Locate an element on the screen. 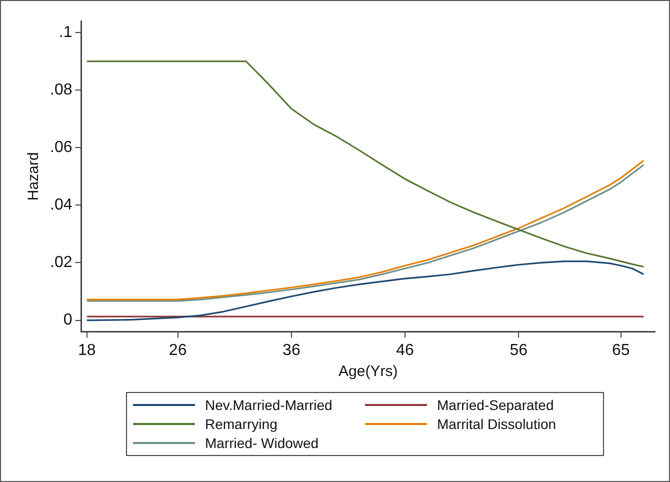 The height and width of the screenshot is (482, 670). y-tick-label: 0 is located at coordinates (67, 320).